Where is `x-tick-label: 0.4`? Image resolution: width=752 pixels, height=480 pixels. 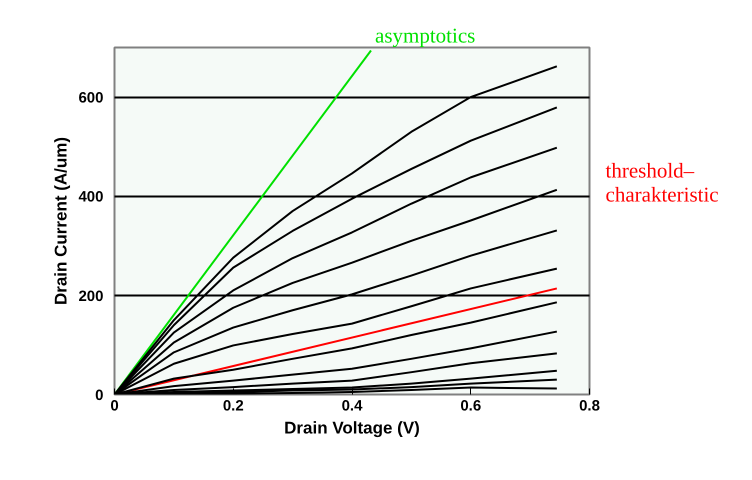 x-tick-label: 0.4 is located at coordinates (353, 406).